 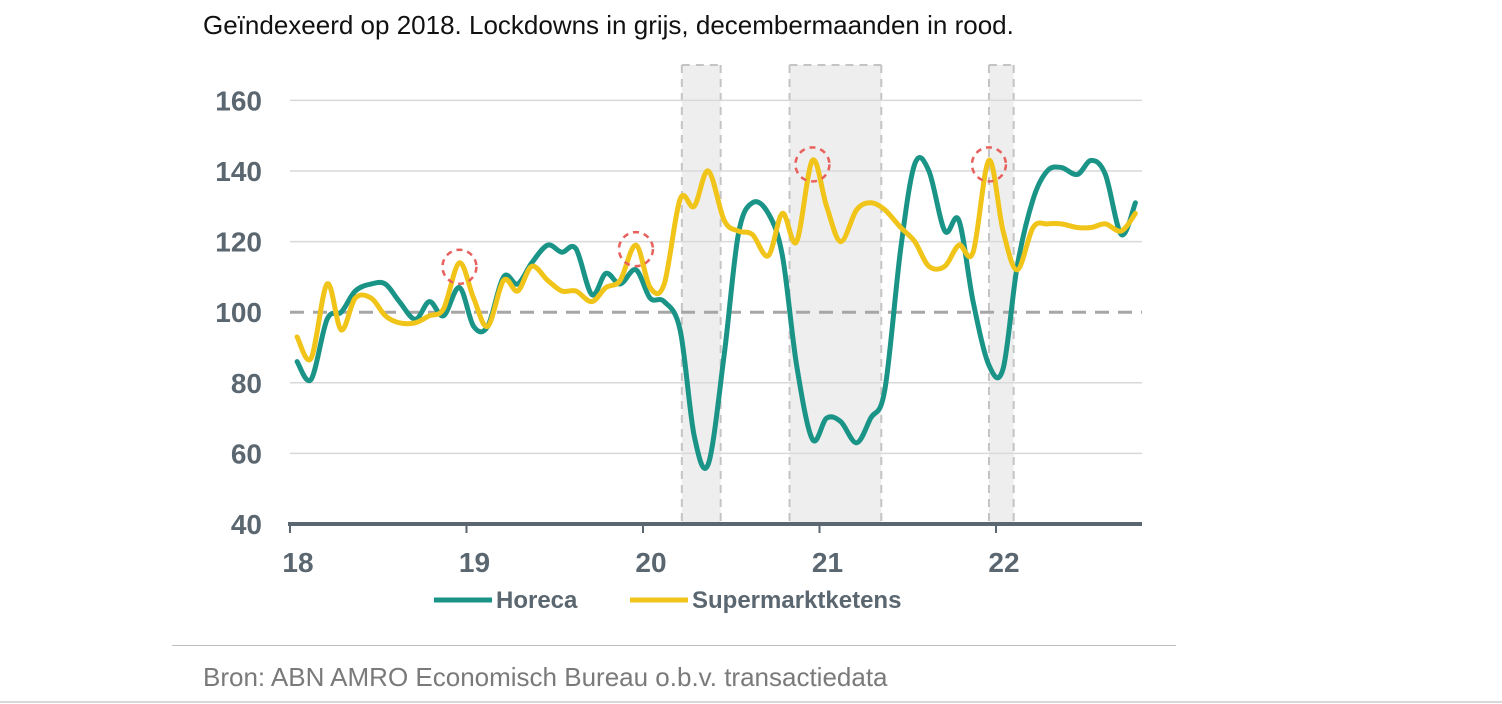 What do you see at coordinates (650, 562) in the screenshot?
I see `x-tick-label: 20` at bounding box center [650, 562].